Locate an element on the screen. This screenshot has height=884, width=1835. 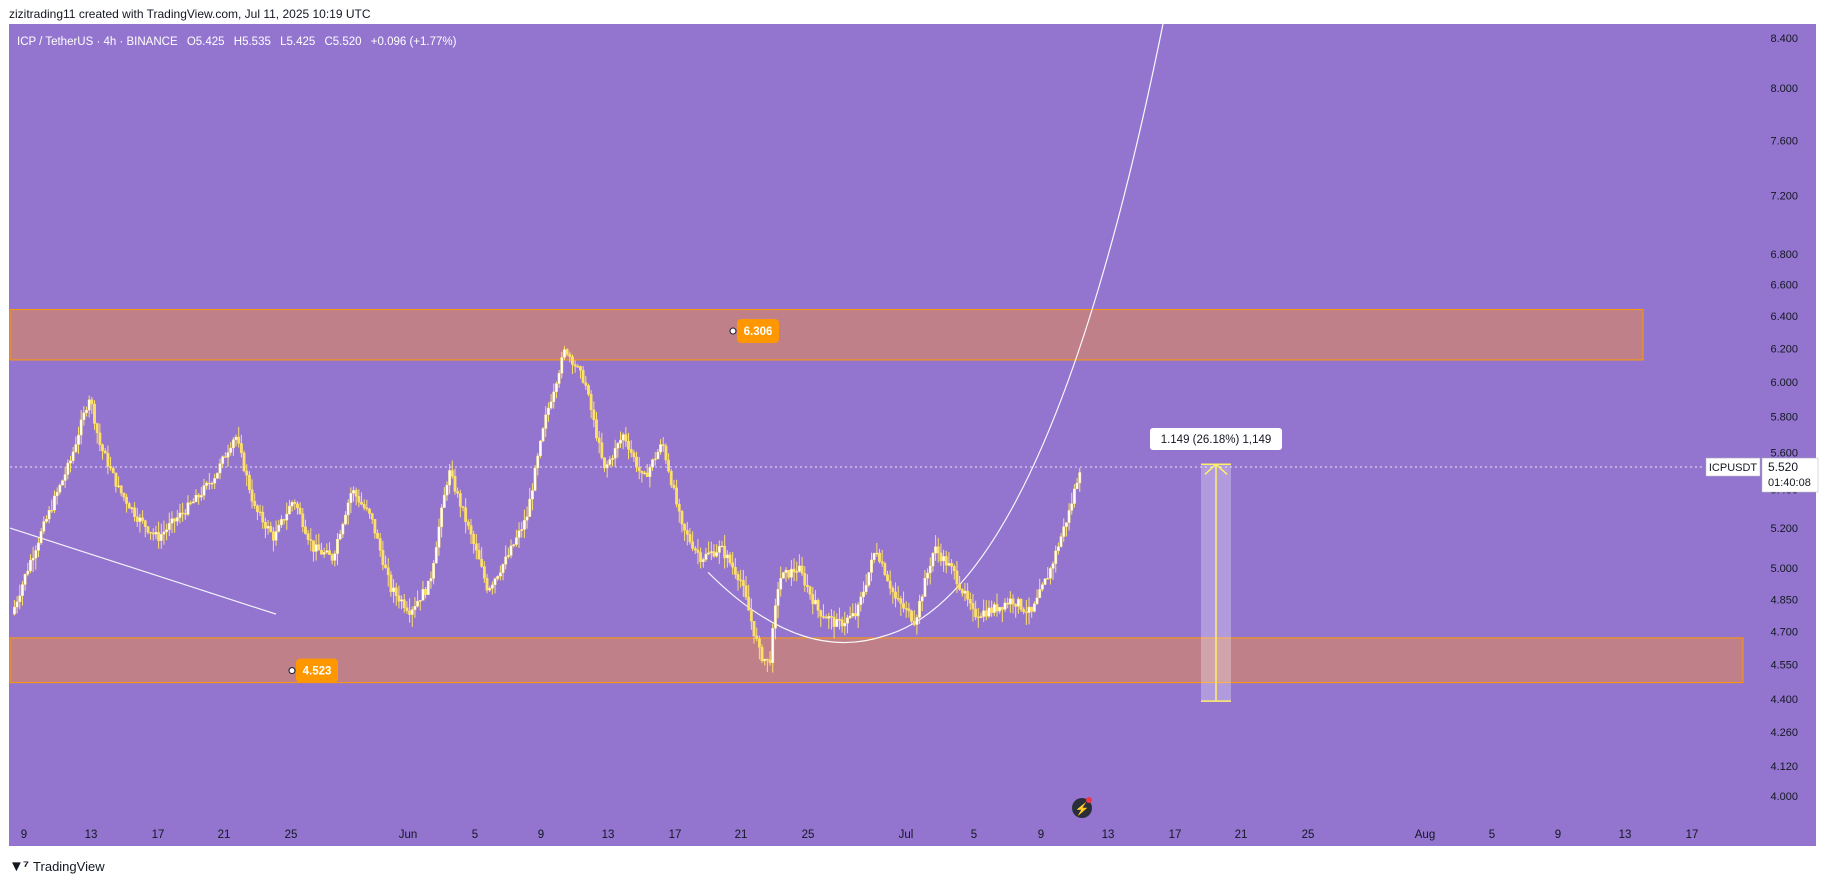
ohlc-close: C5.520 is located at coordinates (343, 42).